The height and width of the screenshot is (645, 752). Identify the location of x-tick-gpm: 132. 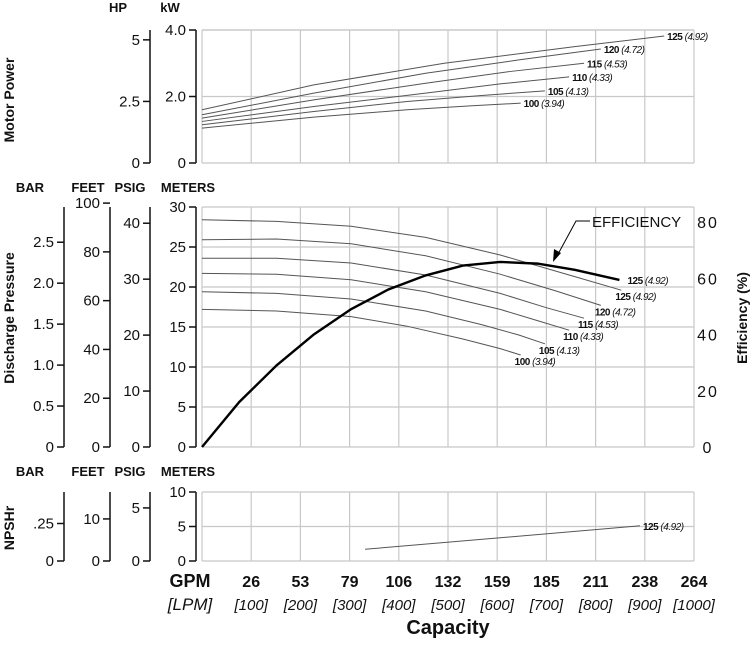
(448, 582).